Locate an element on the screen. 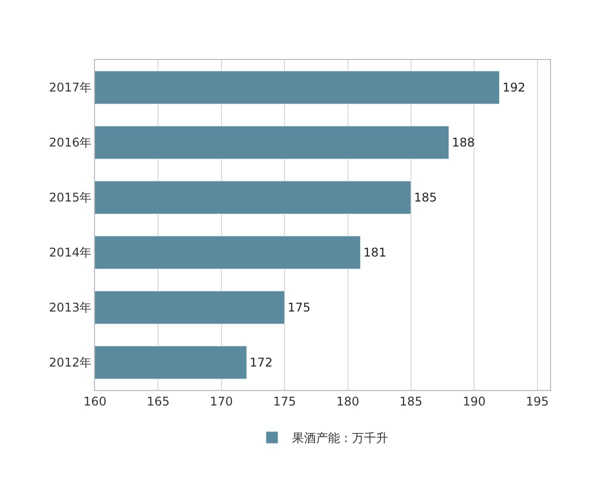 The width and height of the screenshot is (600, 480). x-tick-label: 195 is located at coordinates (537, 401).